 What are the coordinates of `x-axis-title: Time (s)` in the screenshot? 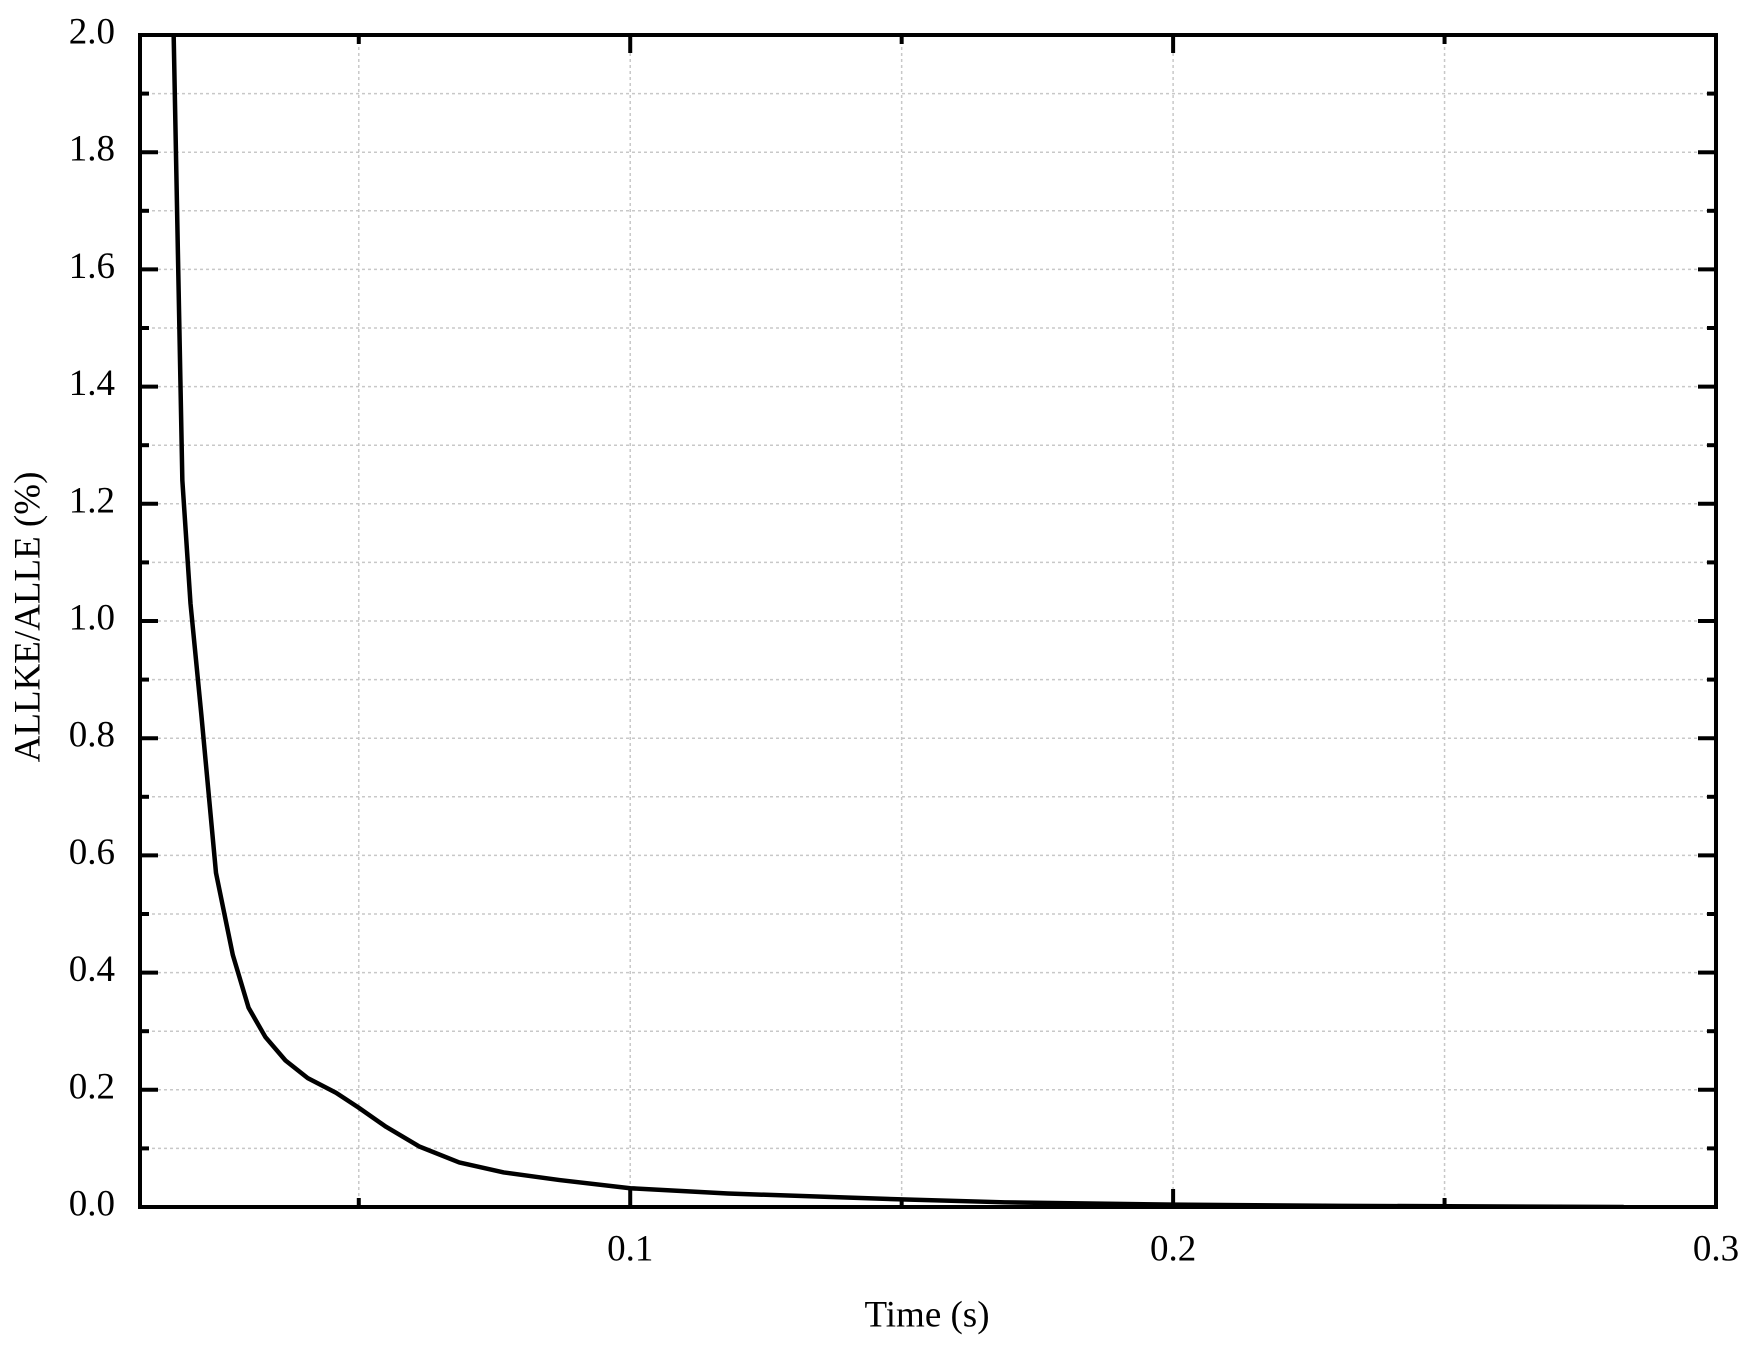 It's located at (926, 1314).